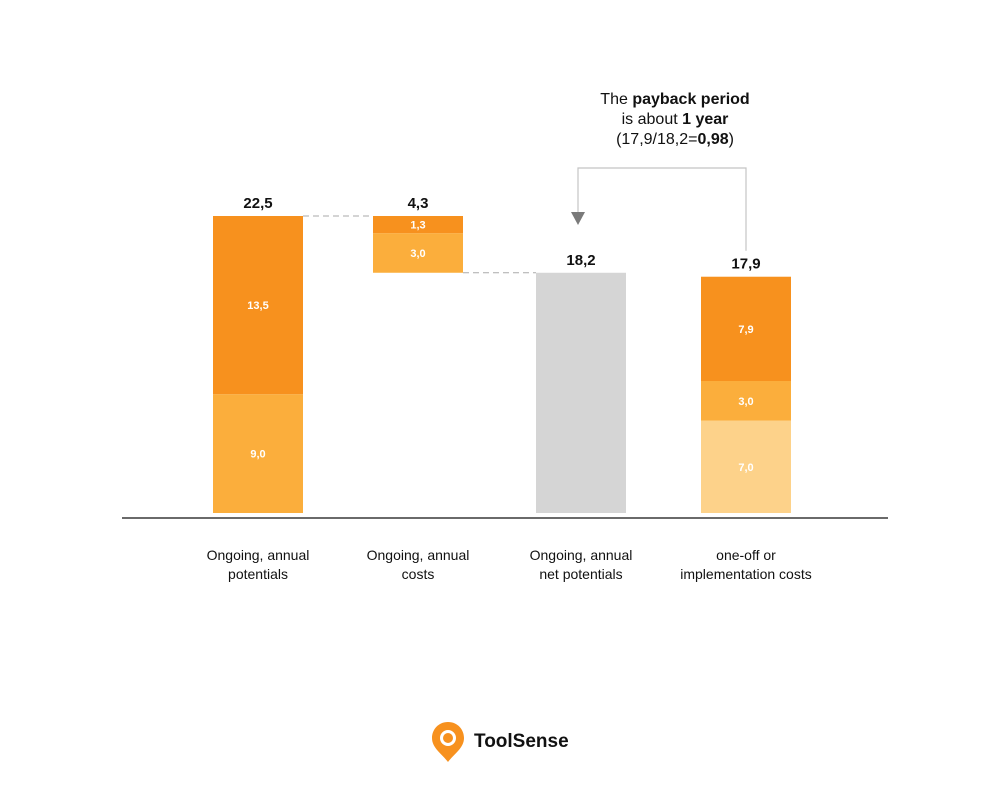  I want to click on bar-total-label: 18,2, so click(580, 260).